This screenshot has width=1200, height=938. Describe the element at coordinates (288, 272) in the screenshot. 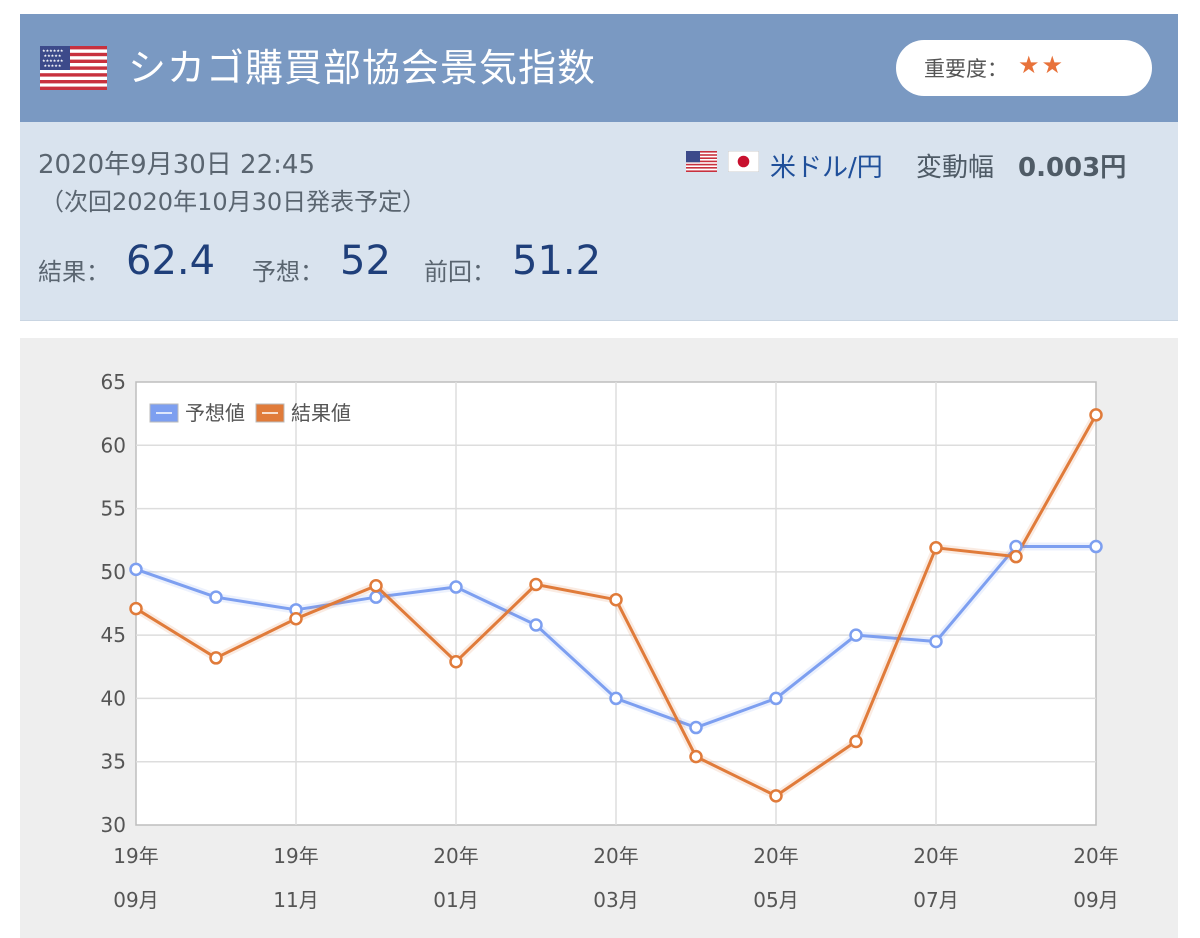

I see `forecast-label: 予想：` at that location.